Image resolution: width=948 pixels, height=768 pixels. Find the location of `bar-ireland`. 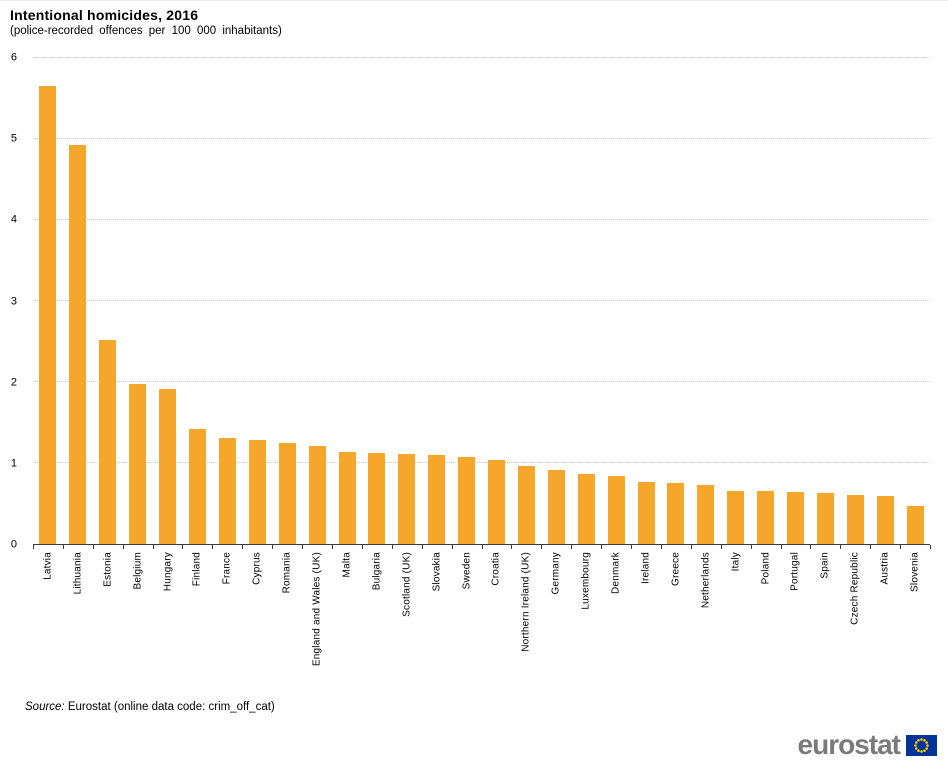

bar-ireland is located at coordinates (646, 512).